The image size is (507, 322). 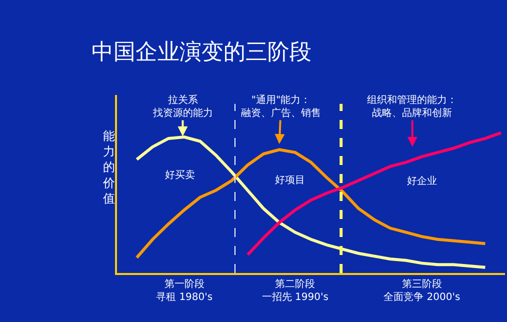 What do you see at coordinates (201, 53) in the screenshot?
I see `chart-title: 中国企业演变的三阶段` at bounding box center [201, 53].